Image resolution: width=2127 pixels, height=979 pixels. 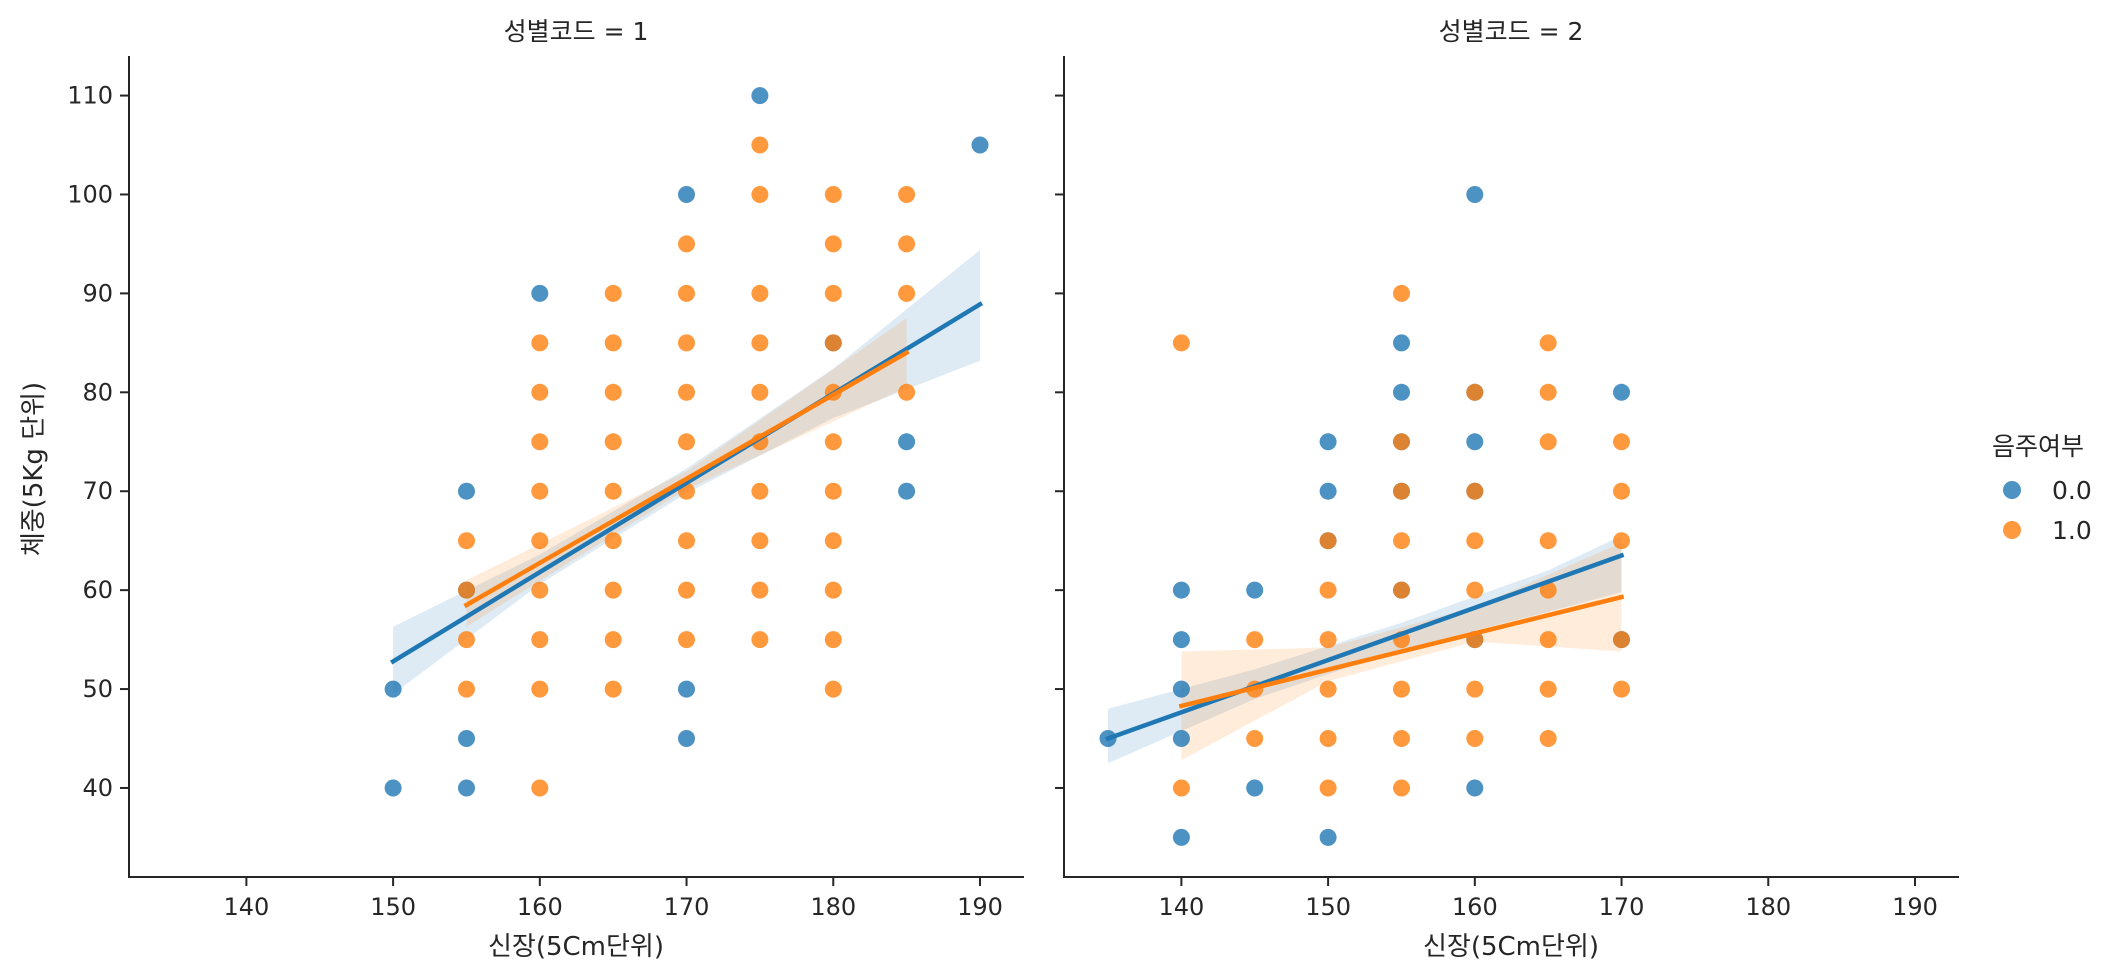 I want to click on panel-1-bands, so click(x=687, y=471).